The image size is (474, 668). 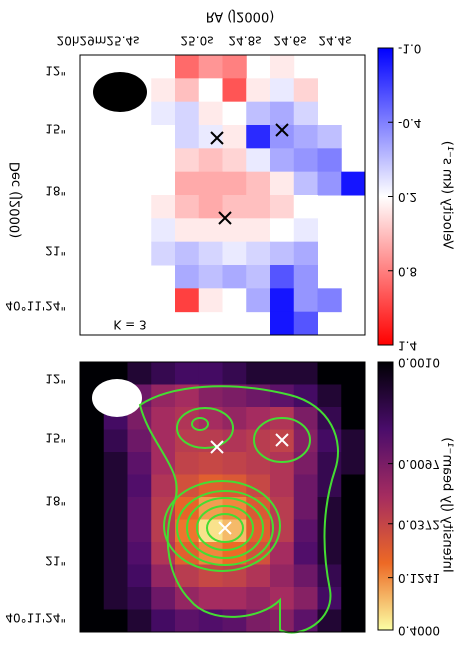 I want to click on colorbar-tick-label: 0.0372, so click(x=419, y=524).